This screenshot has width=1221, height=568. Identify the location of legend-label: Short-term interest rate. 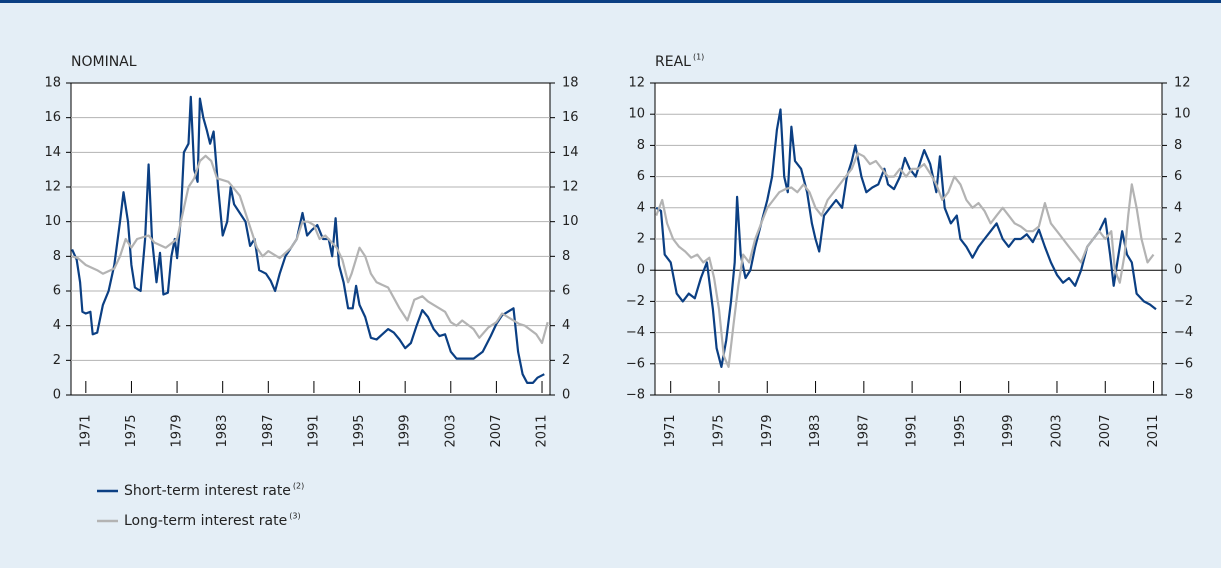
(207, 491).